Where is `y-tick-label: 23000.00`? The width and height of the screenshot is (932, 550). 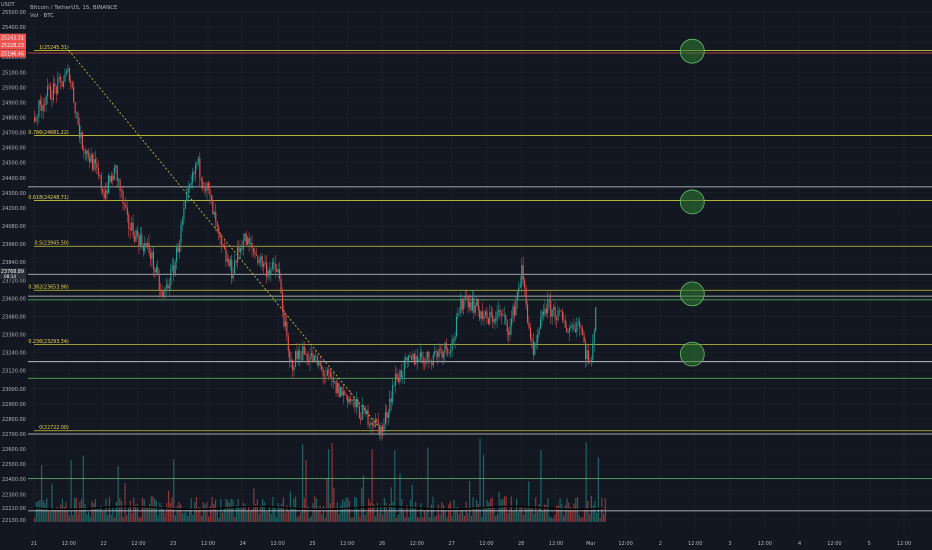
y-tick-label: 23000.00 is located at coordinates (14, 390).